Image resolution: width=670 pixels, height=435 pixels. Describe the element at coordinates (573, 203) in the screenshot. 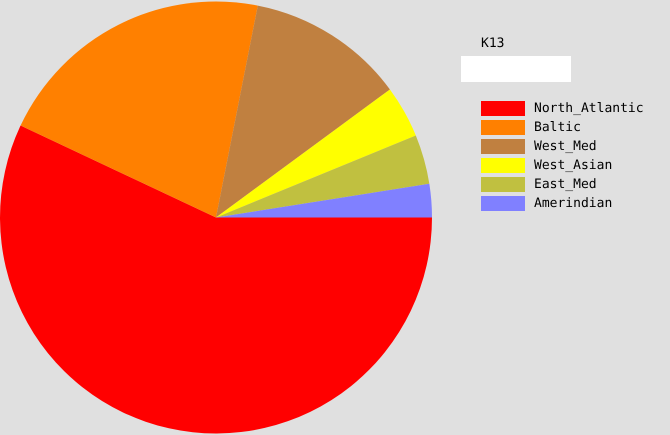

I see `legend-label: Amerindian` at that location.